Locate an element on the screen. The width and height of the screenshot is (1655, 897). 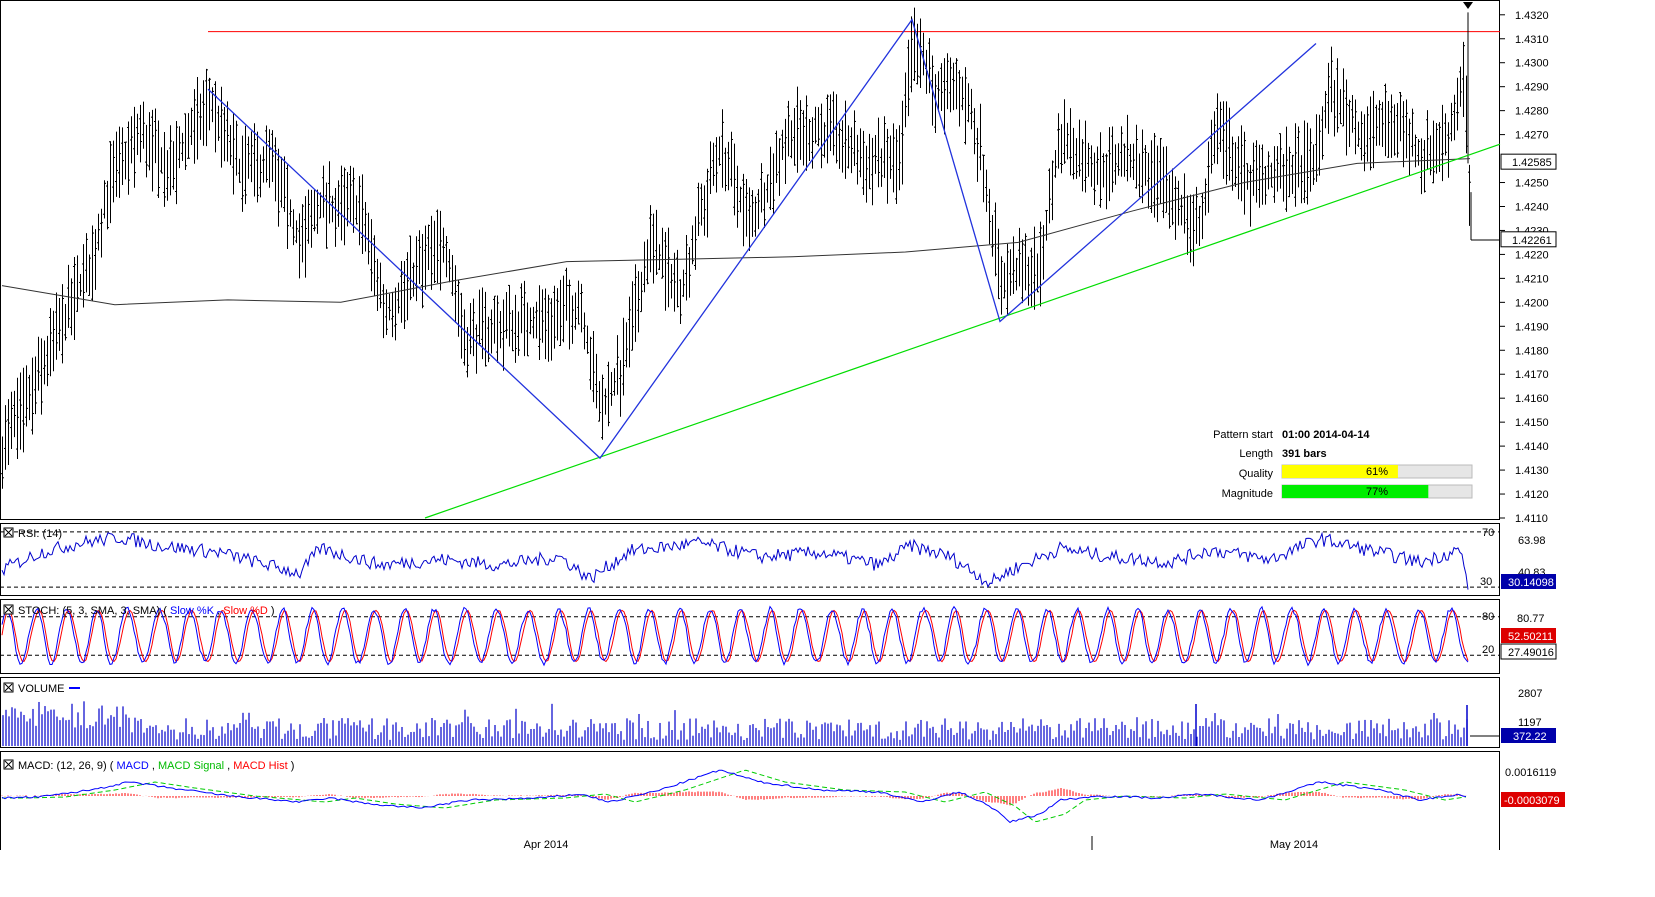
volume-axis-label: 1197 is located at coordinates (1530, 723).